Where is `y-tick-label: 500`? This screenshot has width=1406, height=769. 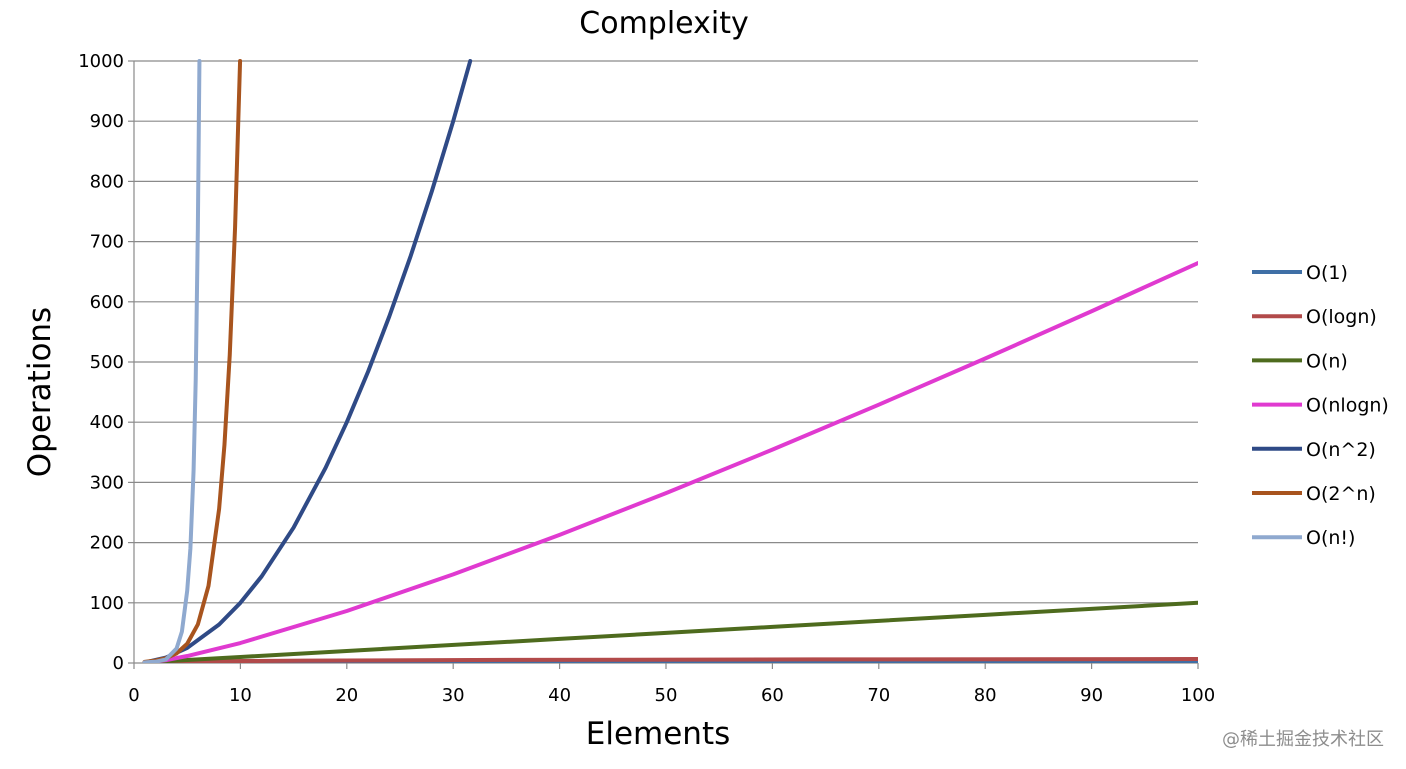 y-tick-label: 500 is located at coordinates (107, 362).